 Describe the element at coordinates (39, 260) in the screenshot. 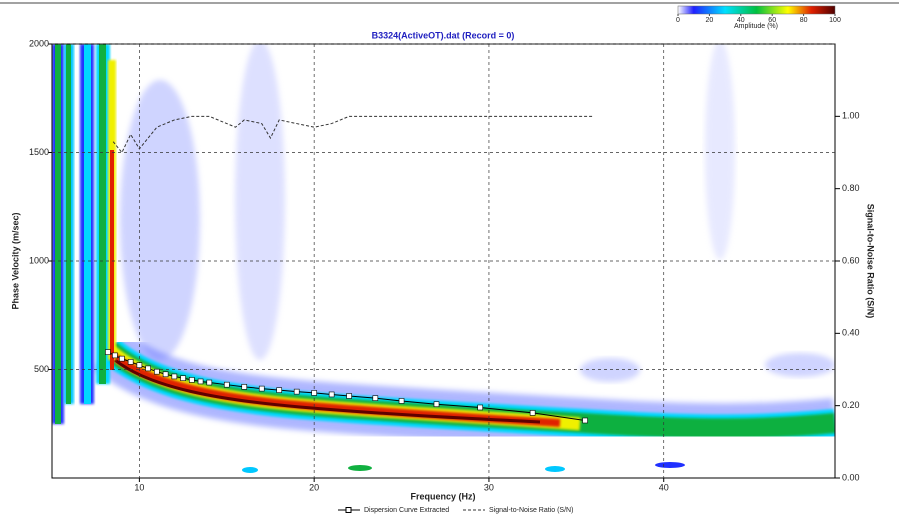

I see `y-tick-label: 1000` at that location.